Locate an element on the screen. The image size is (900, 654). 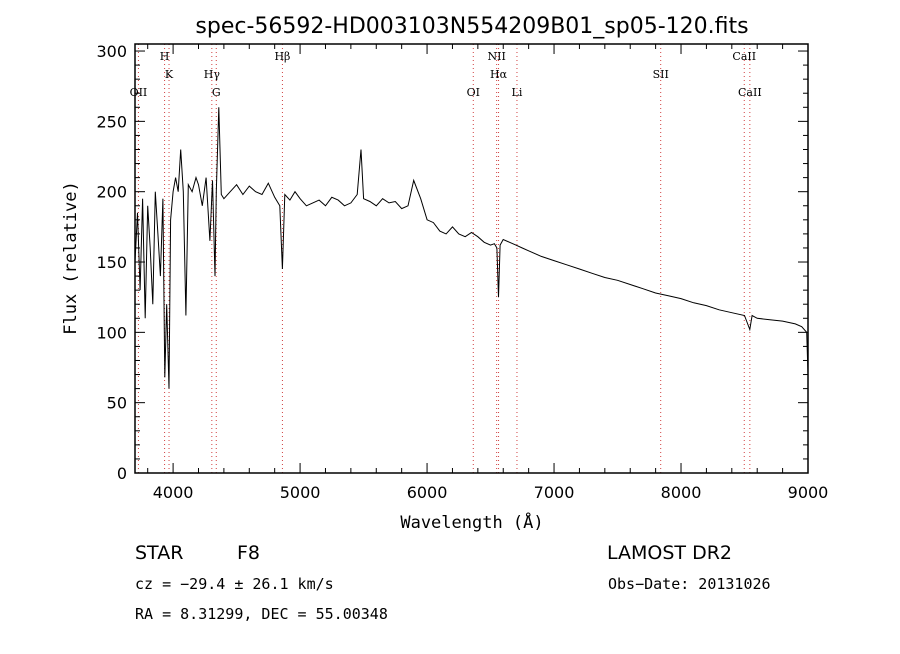
y-tick-label: 250 is located at coordinates (111, 121).